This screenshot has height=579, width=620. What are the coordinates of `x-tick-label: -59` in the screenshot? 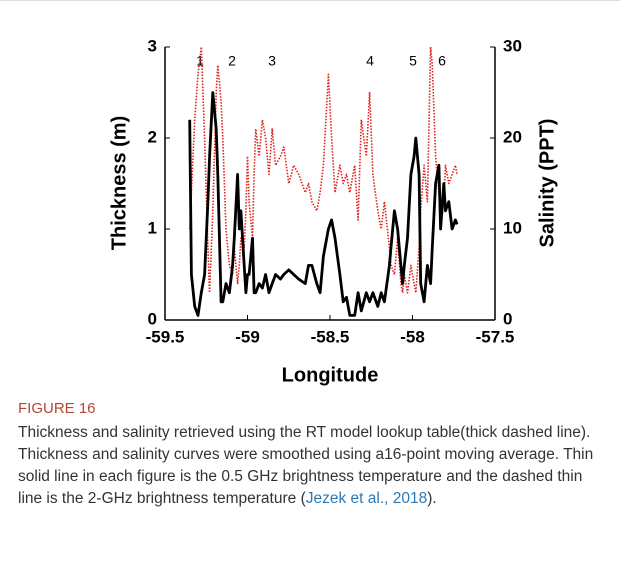 It's located at (247, 336).